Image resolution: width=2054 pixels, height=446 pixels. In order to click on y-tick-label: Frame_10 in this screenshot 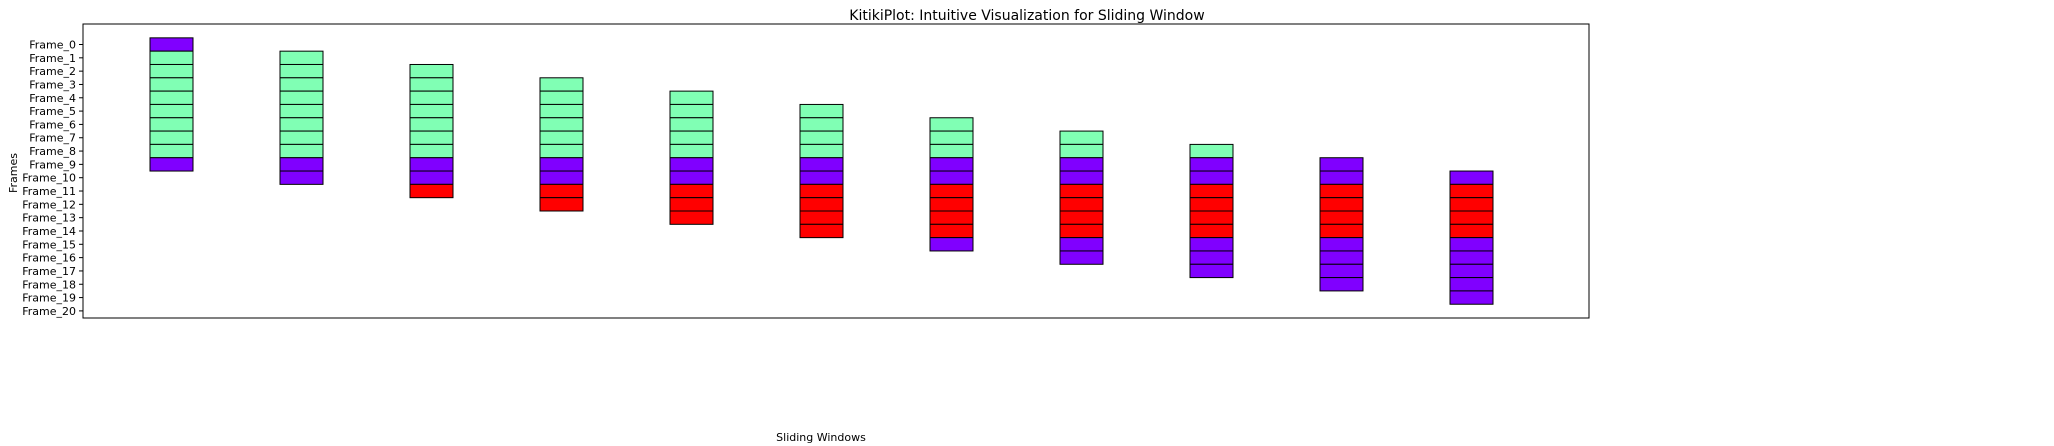, I will do `click(49, 178)`.